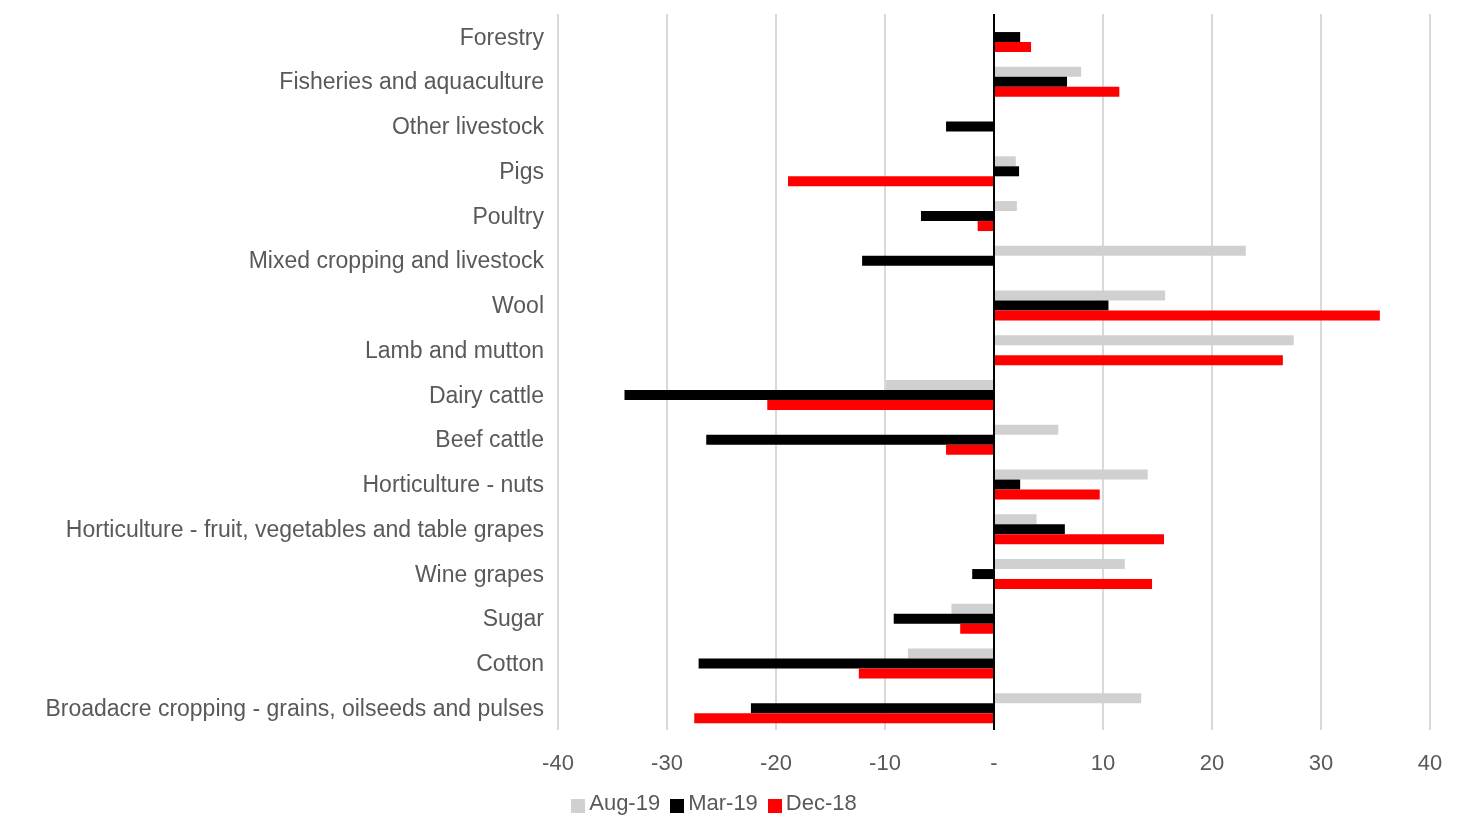  I want to click on legend-label: Mar-19, so click(723, 802).